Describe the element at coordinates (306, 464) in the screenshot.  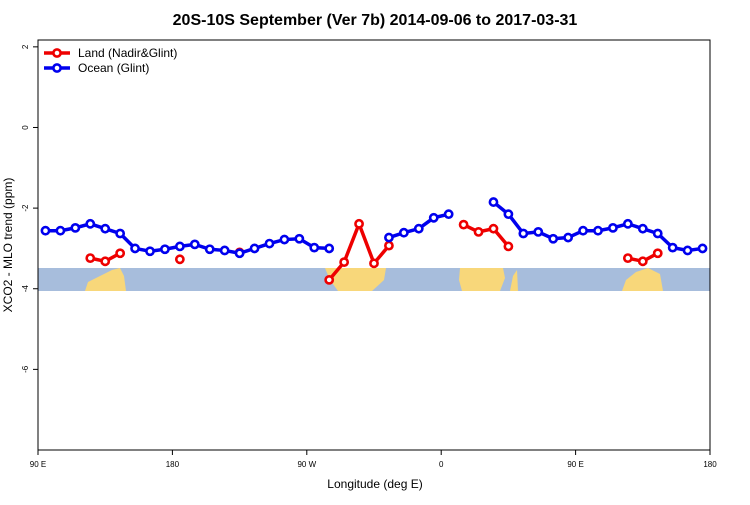
I see `x-tick-label: 90 W` at that location.